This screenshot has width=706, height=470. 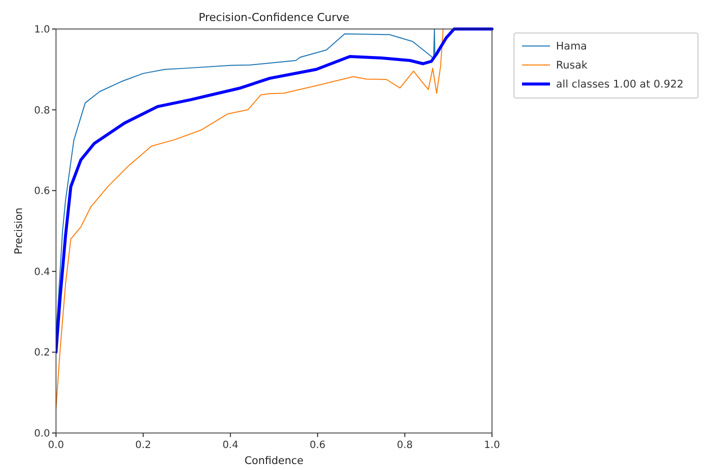 What do you see at coordinates (571, 46) in the screenshot?
I see `legend-label: Hama` at bounding box center [571, 46].